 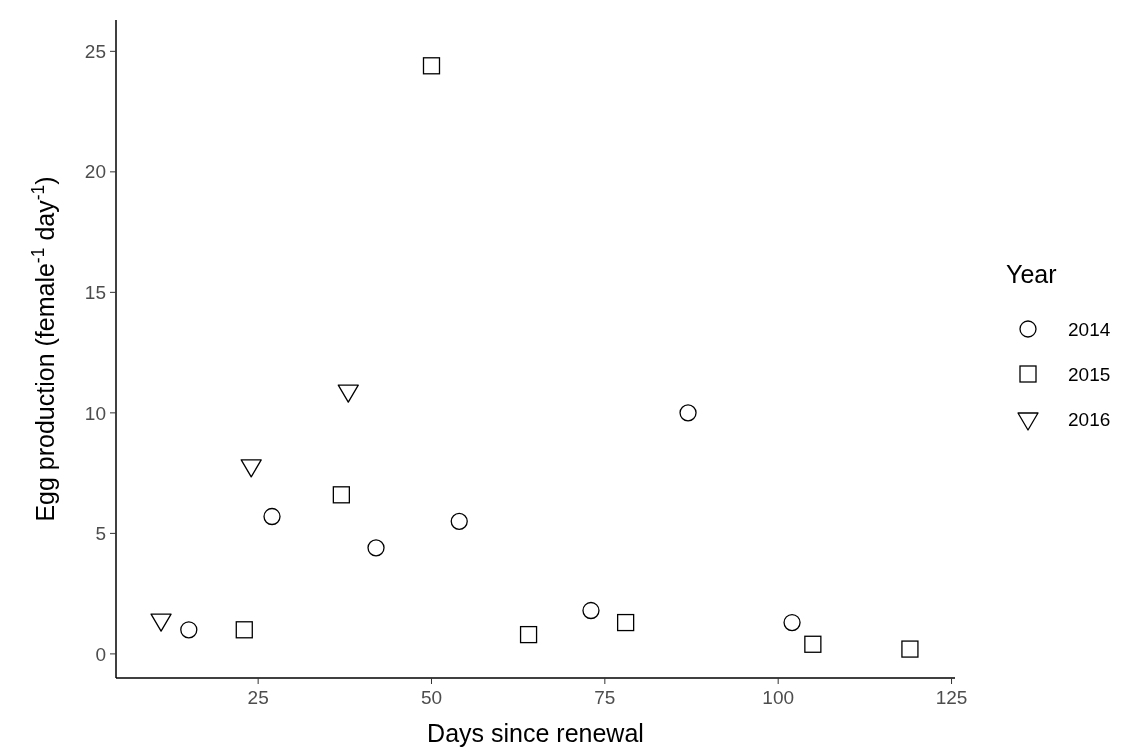 I want to click on x-tick-label: 50, so click(x=431, y=697).